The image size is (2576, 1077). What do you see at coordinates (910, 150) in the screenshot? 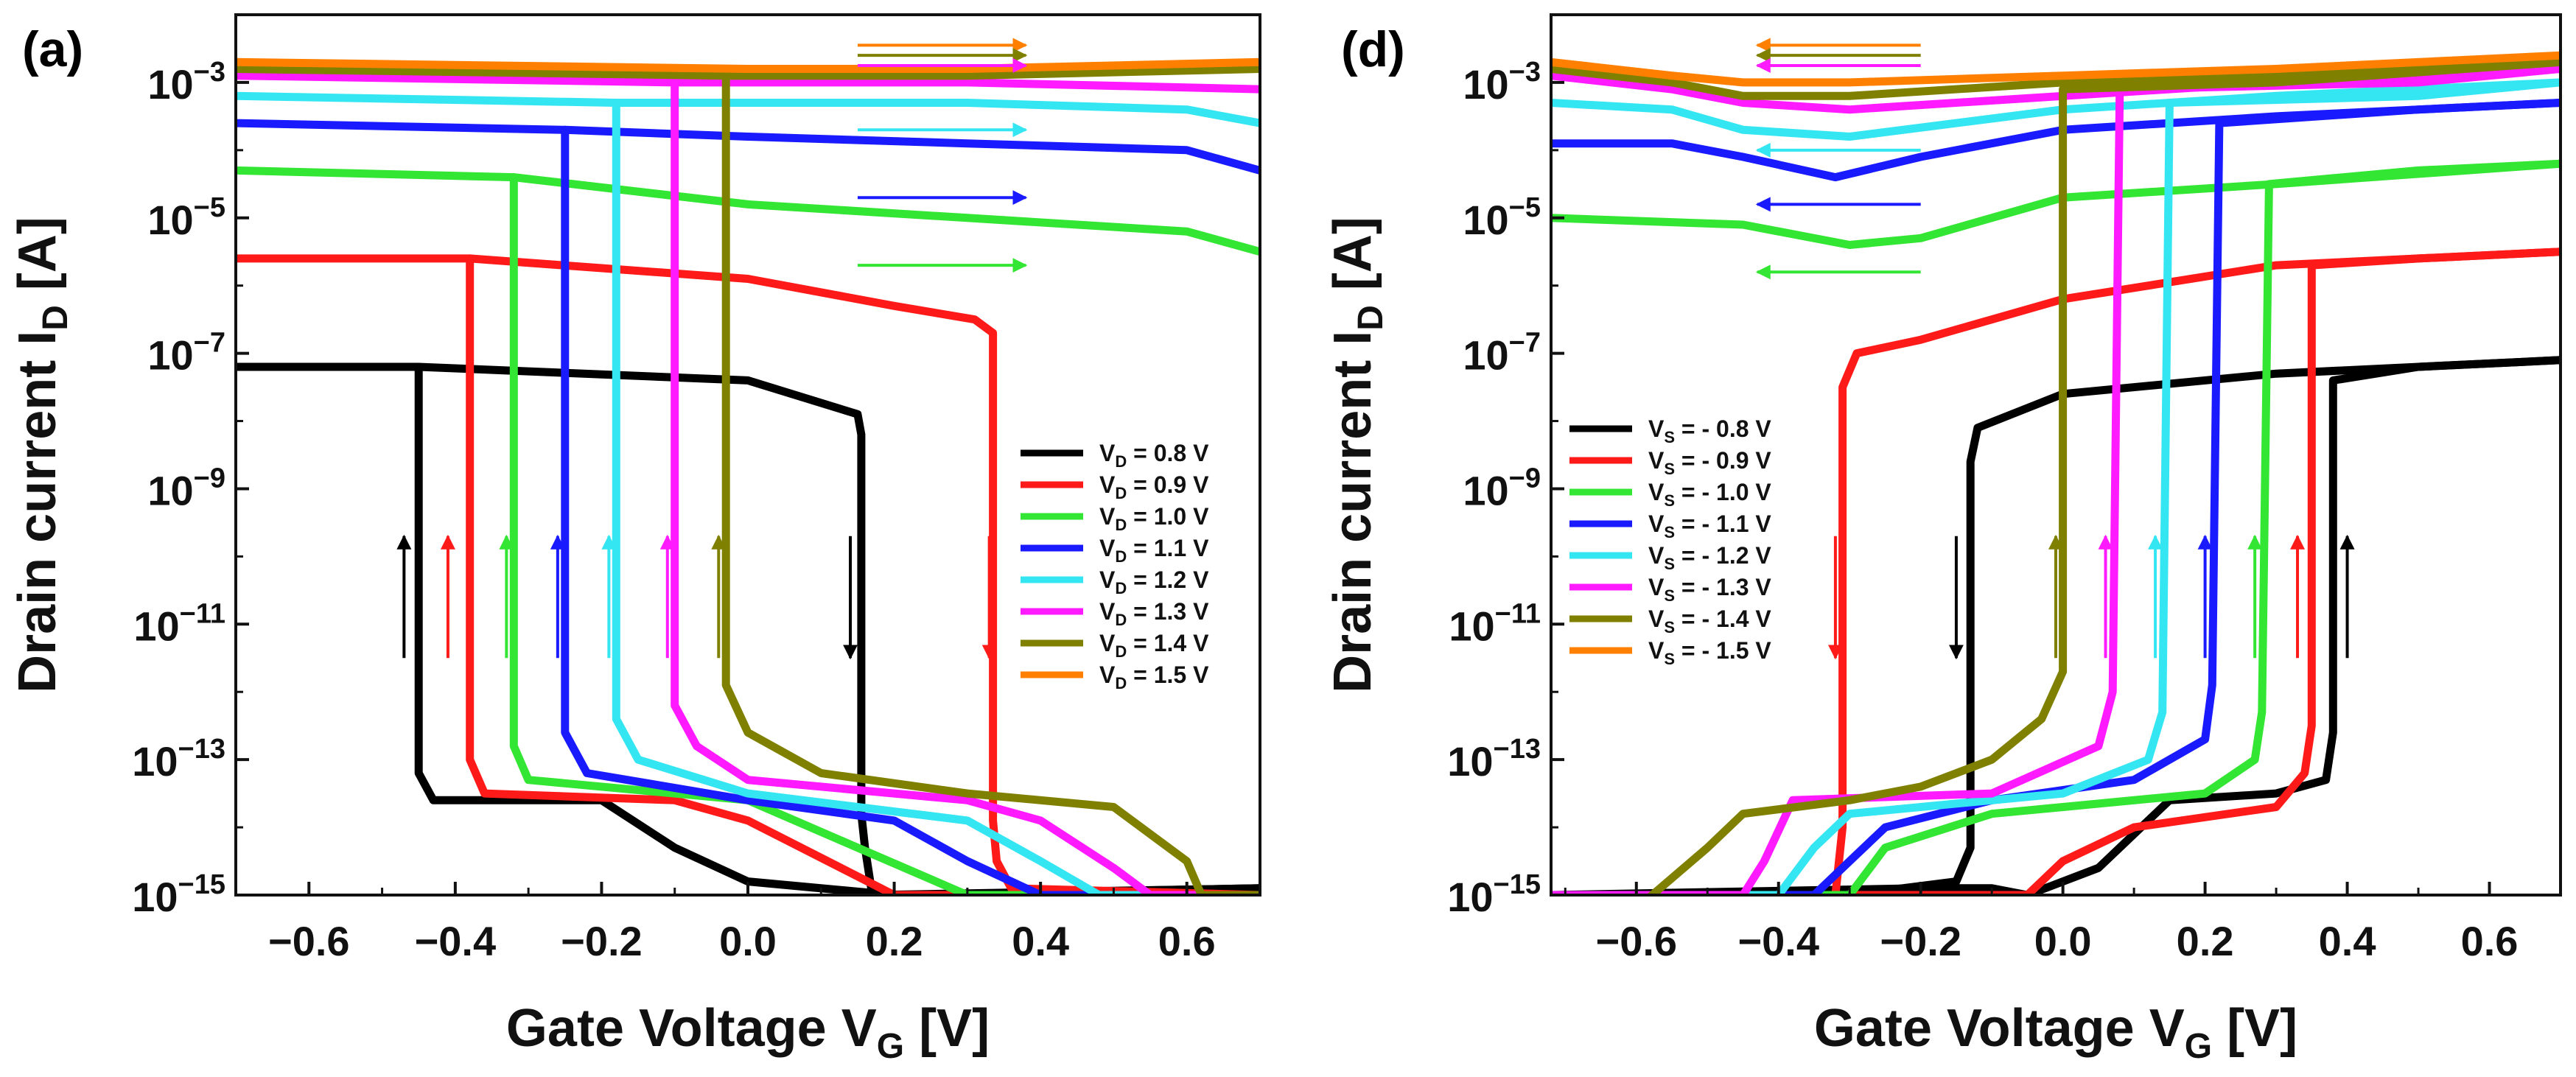
I see `series-line-4-reverse` at bounding box center [910, 150].